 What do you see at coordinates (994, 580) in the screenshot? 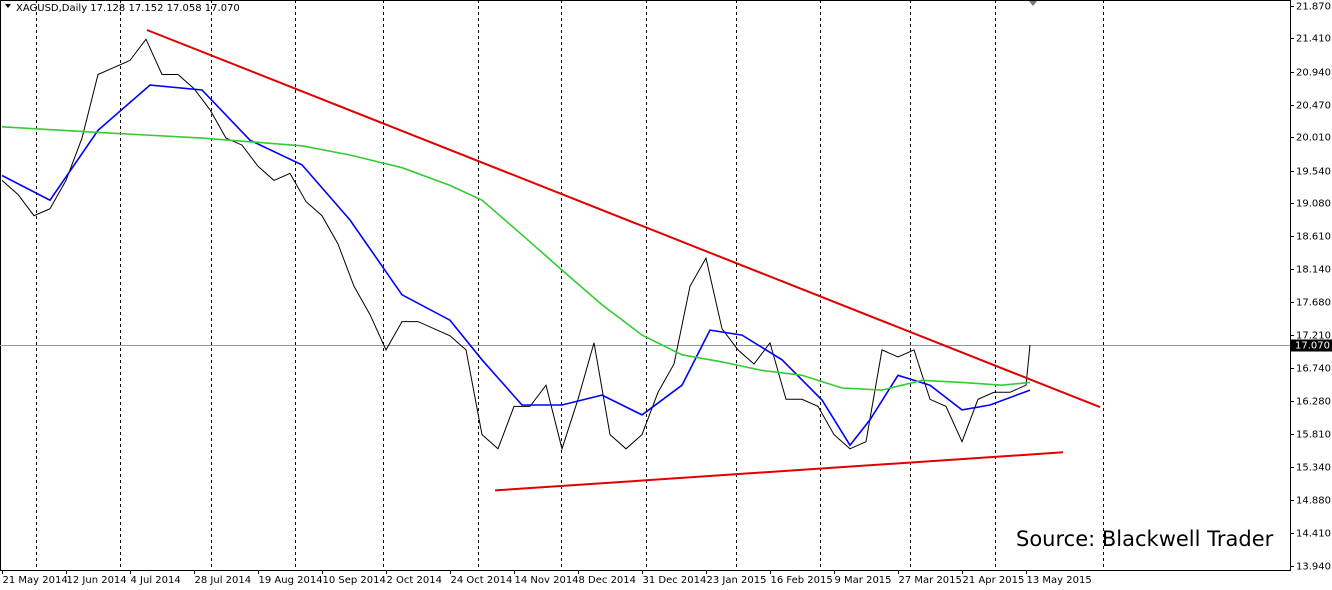
I see `x-tick-label: 21 Apr 2015` at bounding box center [994, 580].